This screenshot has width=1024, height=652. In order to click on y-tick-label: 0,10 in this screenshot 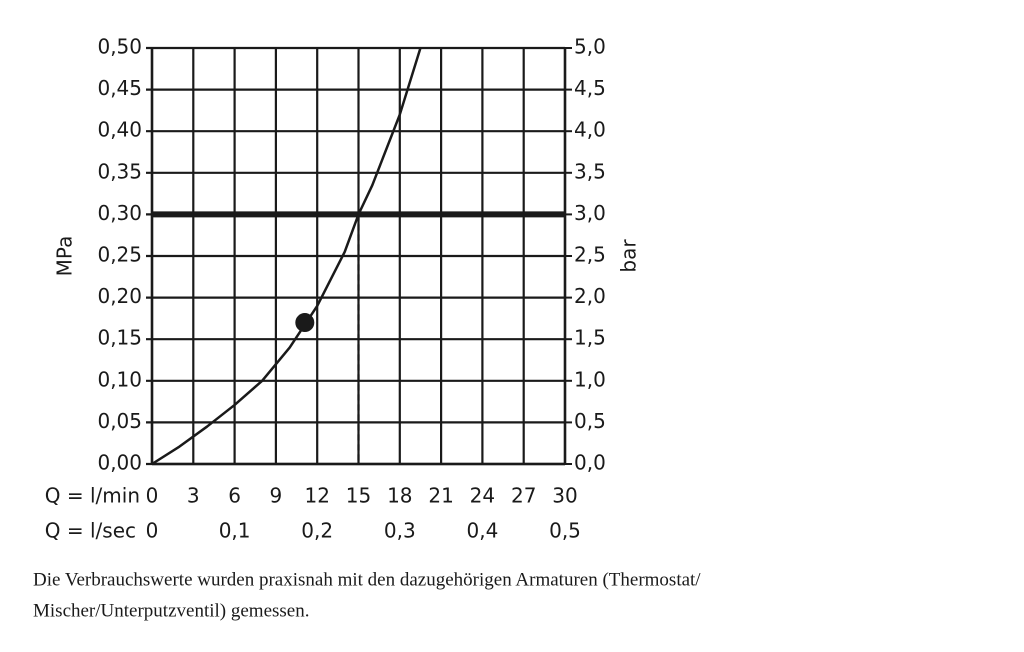, I will do `click(119, 379)`.